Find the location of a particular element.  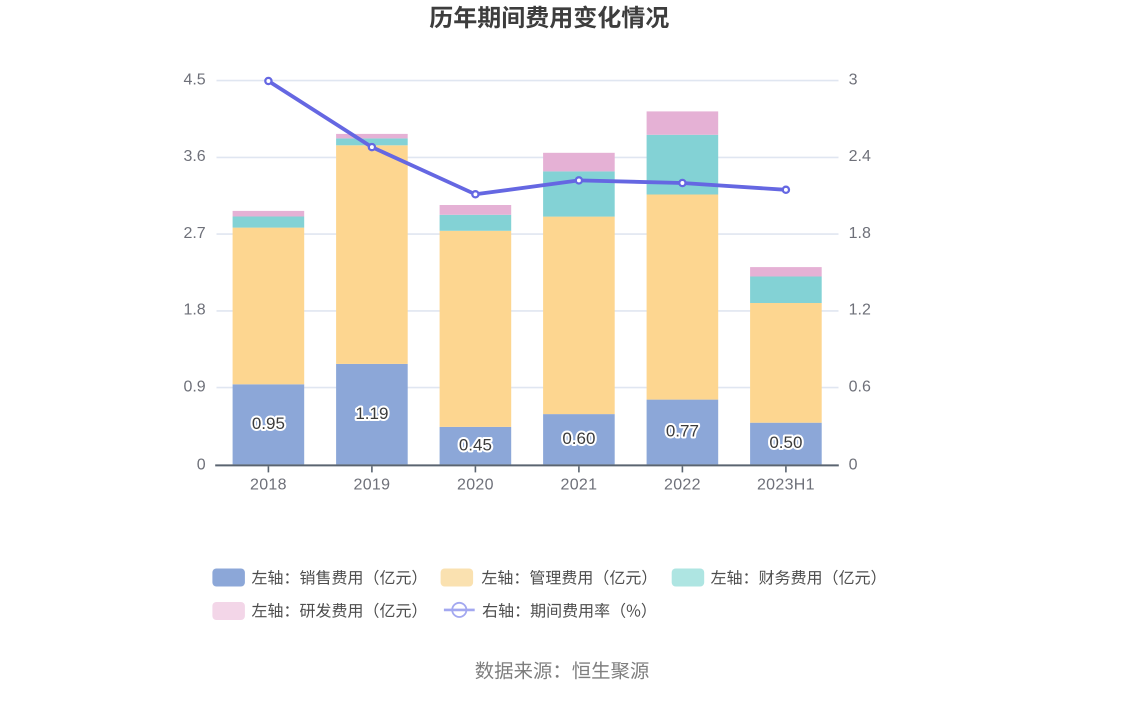

svg-text: 1.19 is located at coordinates (371, 413).